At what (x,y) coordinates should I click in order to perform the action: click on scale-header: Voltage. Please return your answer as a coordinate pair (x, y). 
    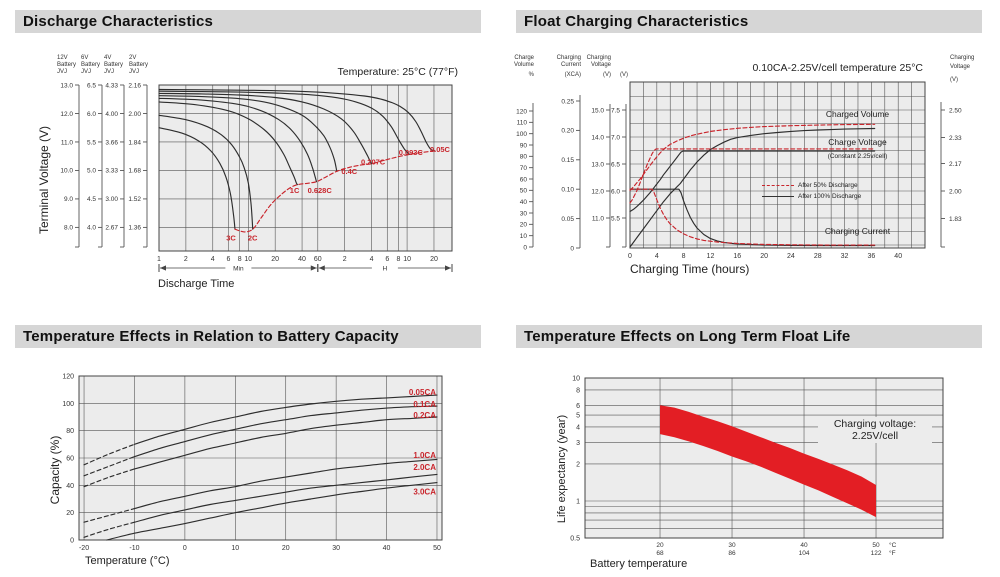
    Looking at the image, I should click on (601, 65).